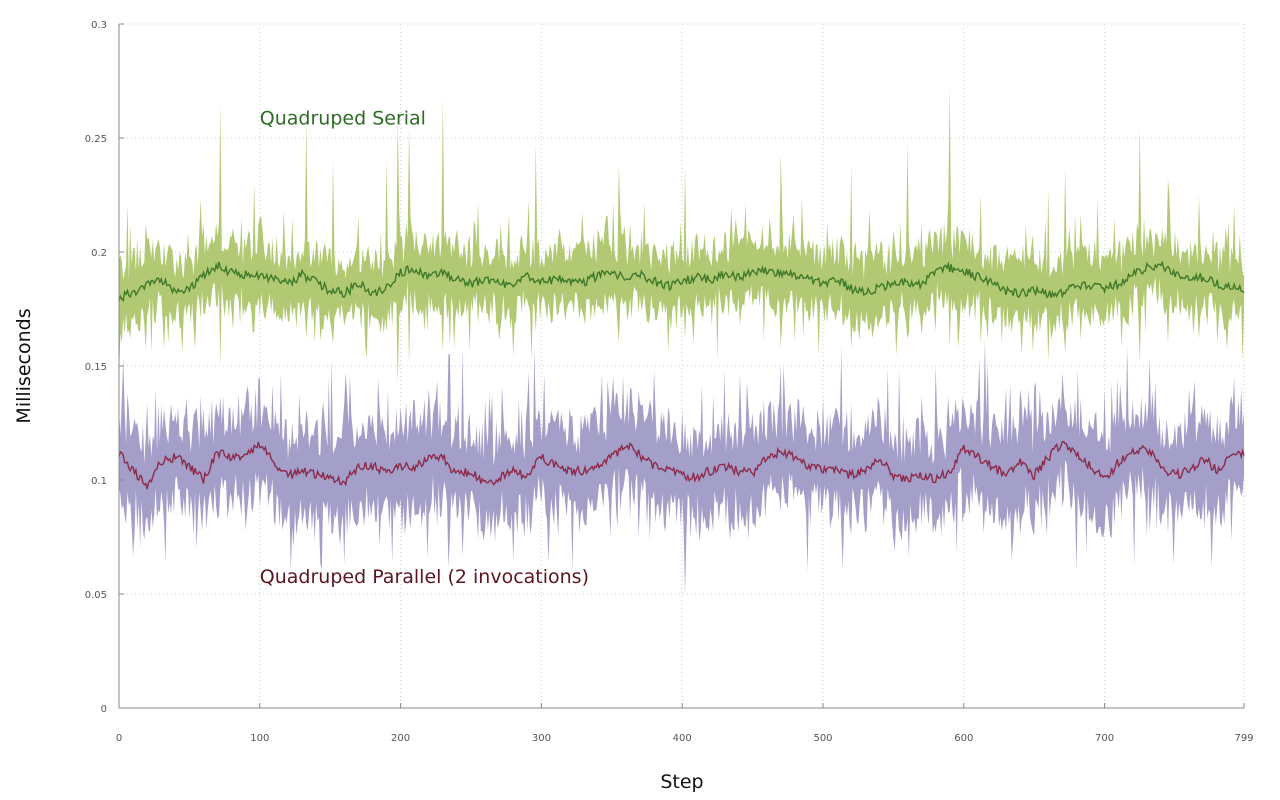  What do you see at coordinates (822, 738) in the screenshot?
I see `x-tick-label: 500` at bounding box center [822, 738].